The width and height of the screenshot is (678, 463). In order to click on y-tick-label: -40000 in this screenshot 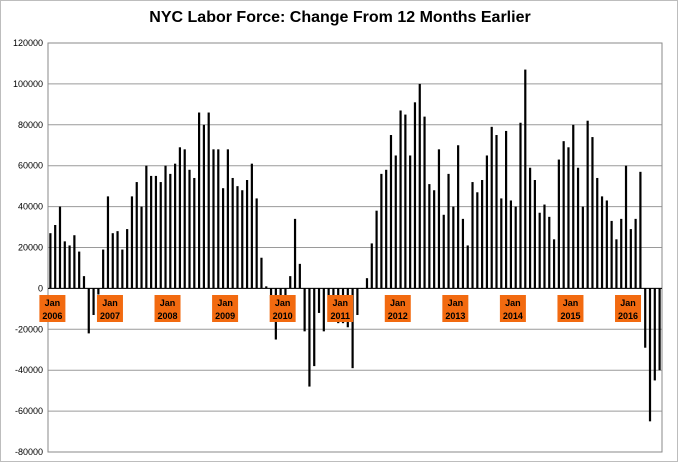, I will do `click(29, 370)`.